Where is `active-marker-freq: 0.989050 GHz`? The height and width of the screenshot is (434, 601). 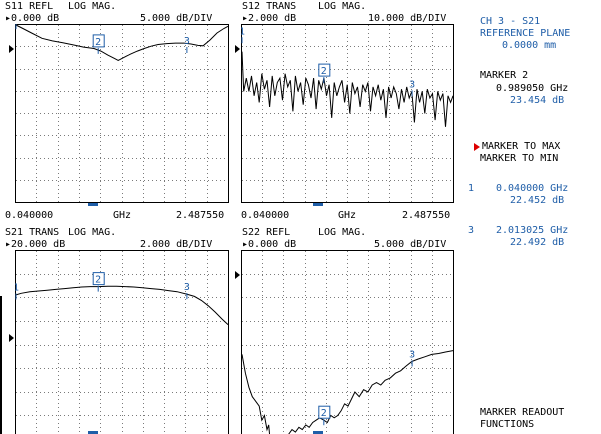 active-marker-freq: 0.989050 GHz is located at coordinates (532, 88).